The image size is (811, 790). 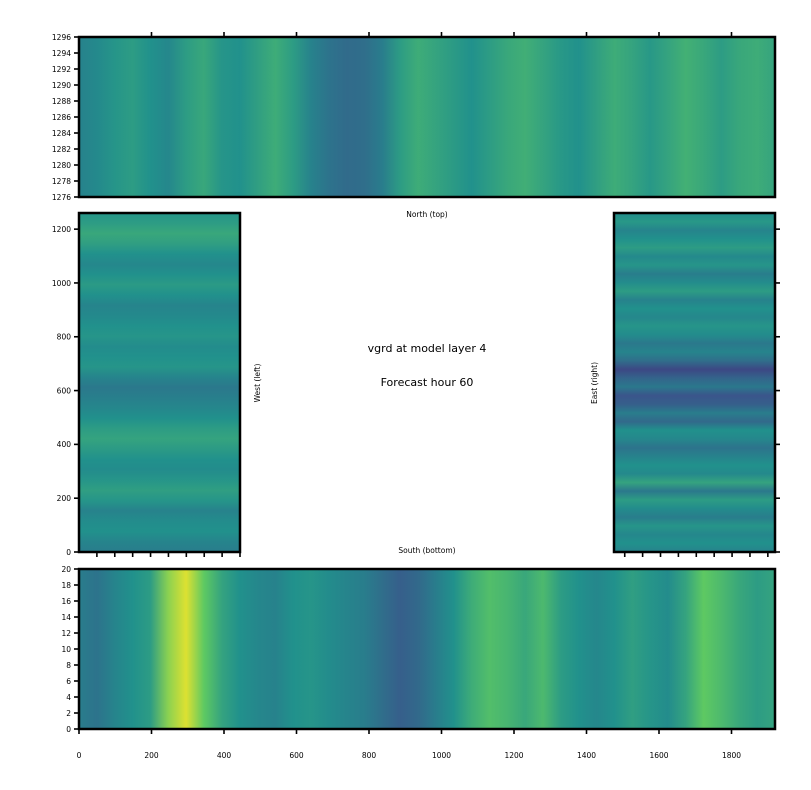 I want to click on x-tick-label: 1600, so click(x=658, y=755).